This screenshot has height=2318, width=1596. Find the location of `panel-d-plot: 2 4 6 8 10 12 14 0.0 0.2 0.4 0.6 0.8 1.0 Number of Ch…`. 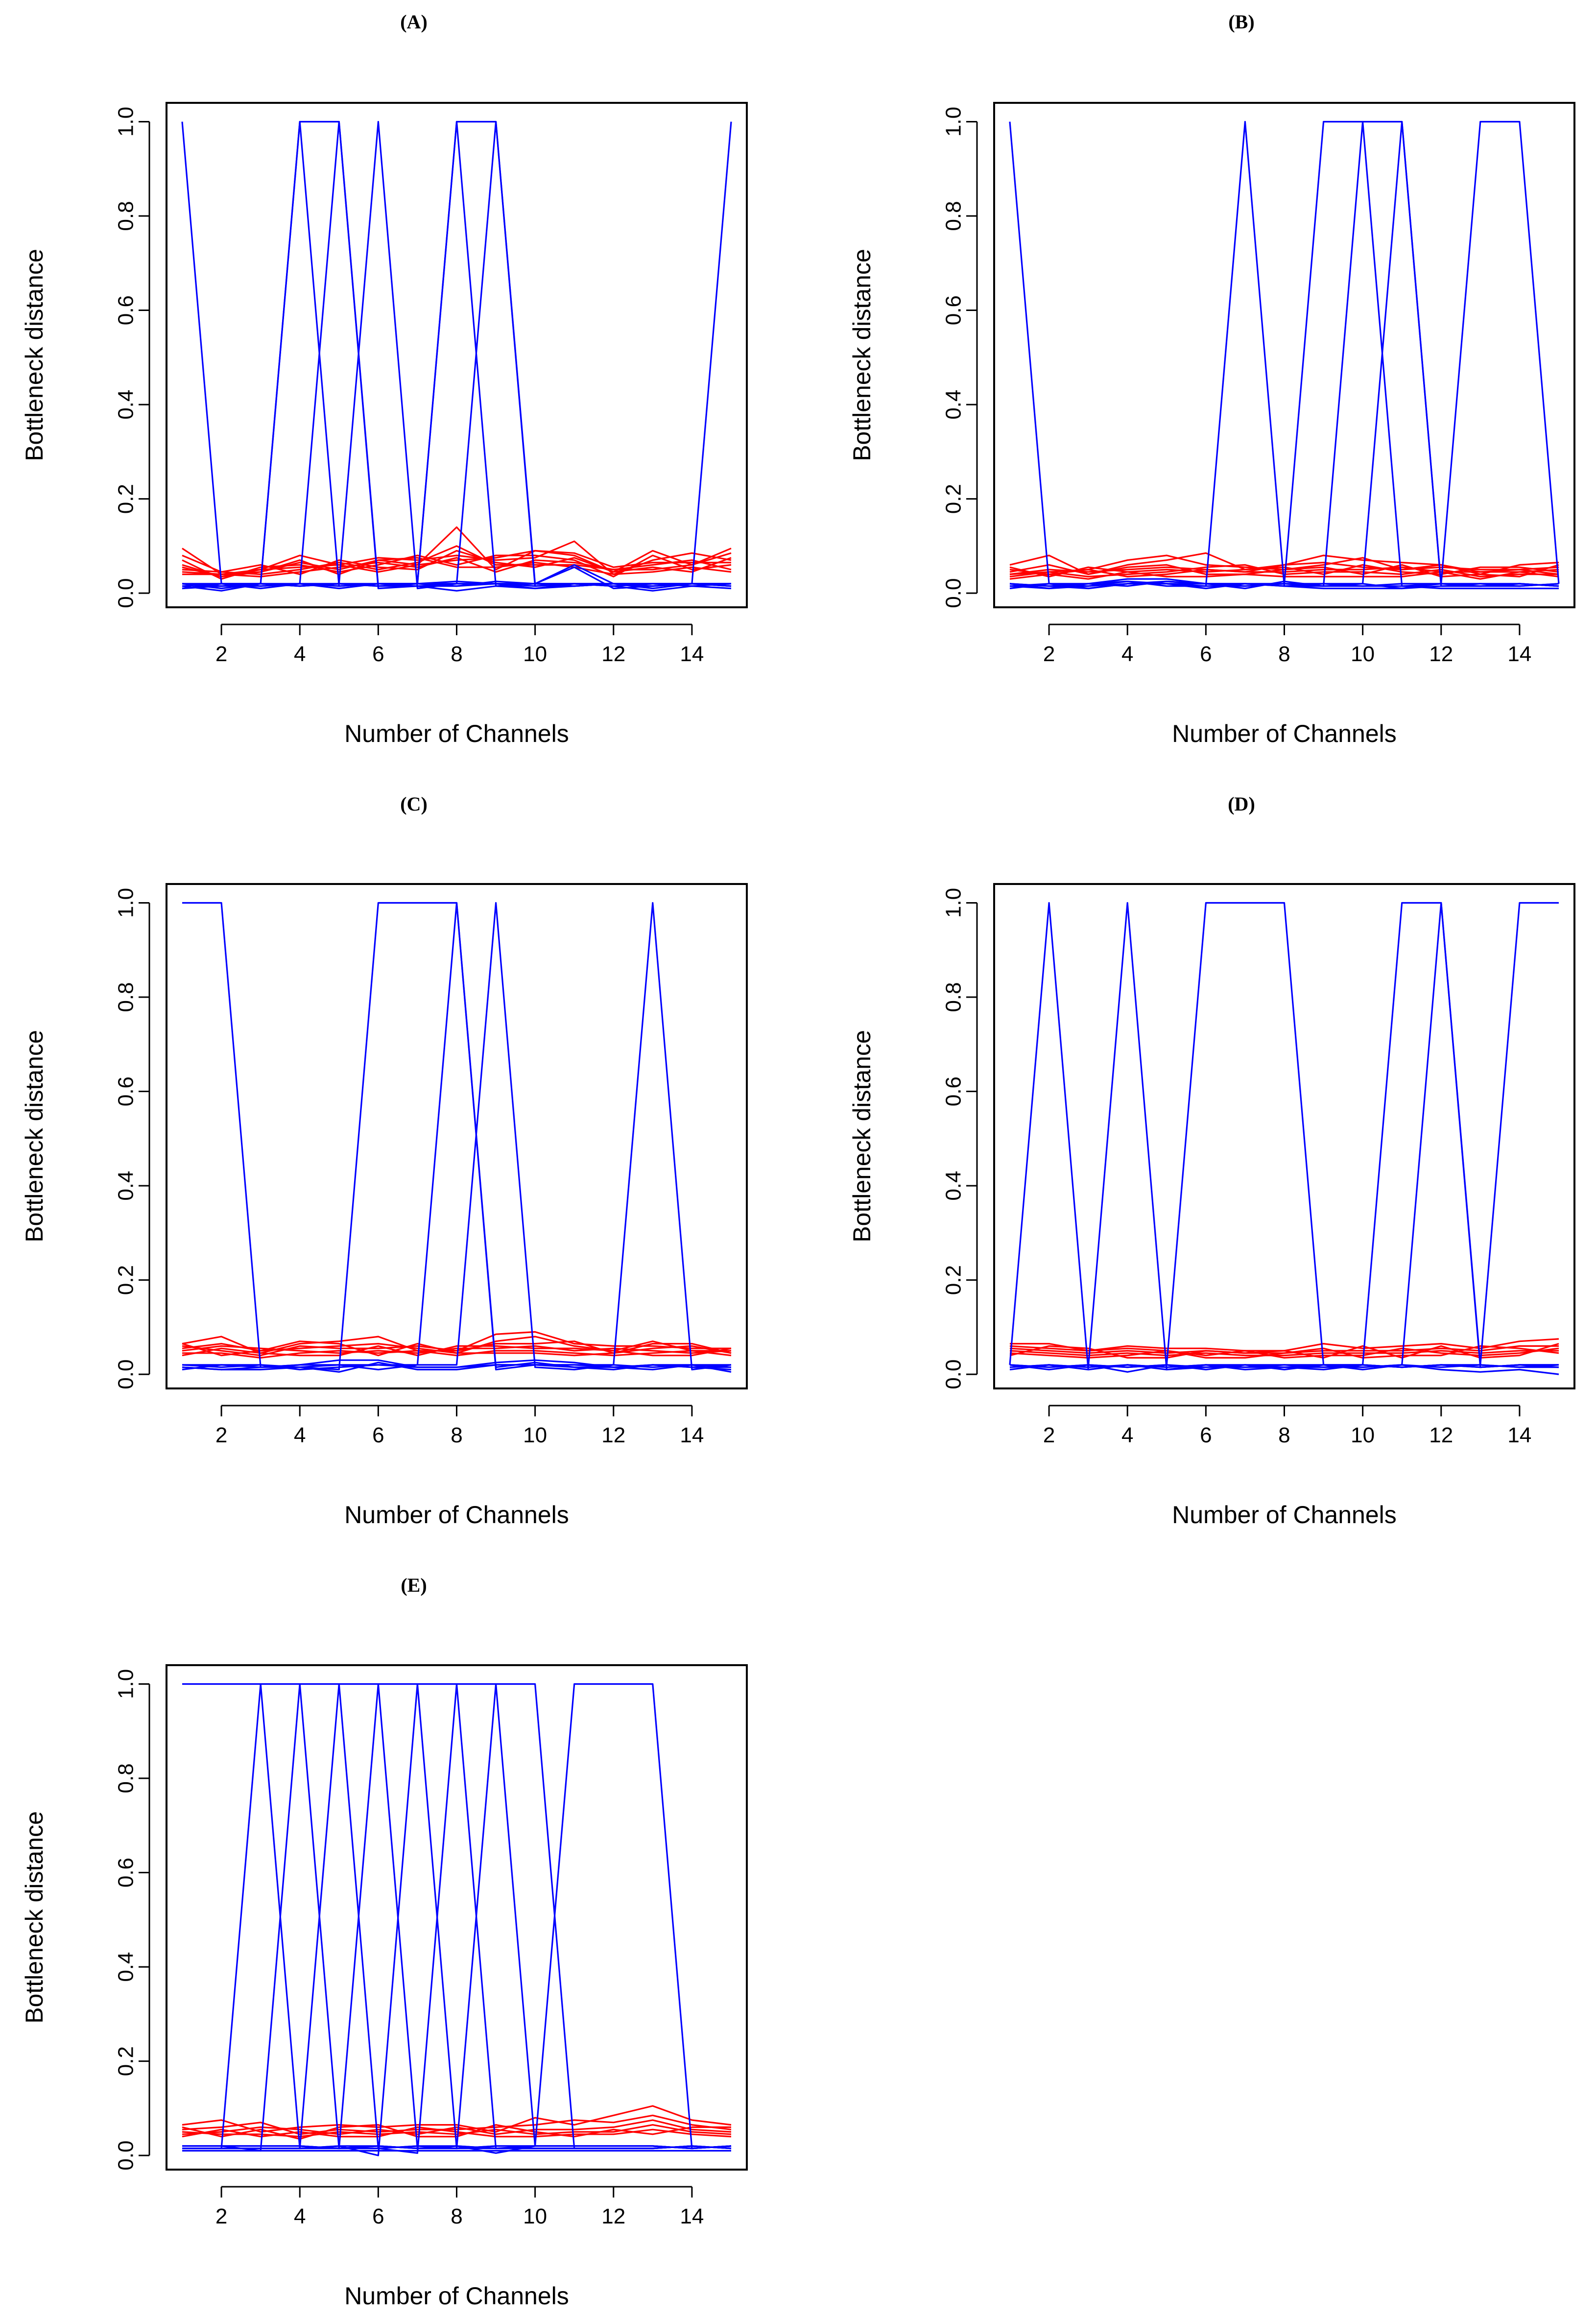

panel-d-plot: 2 4 6 8 10 12 14 0.0 0.2 0.4 0.6 0.8 1.0 Number of Ch… is located at coordinates (1212, 1206).